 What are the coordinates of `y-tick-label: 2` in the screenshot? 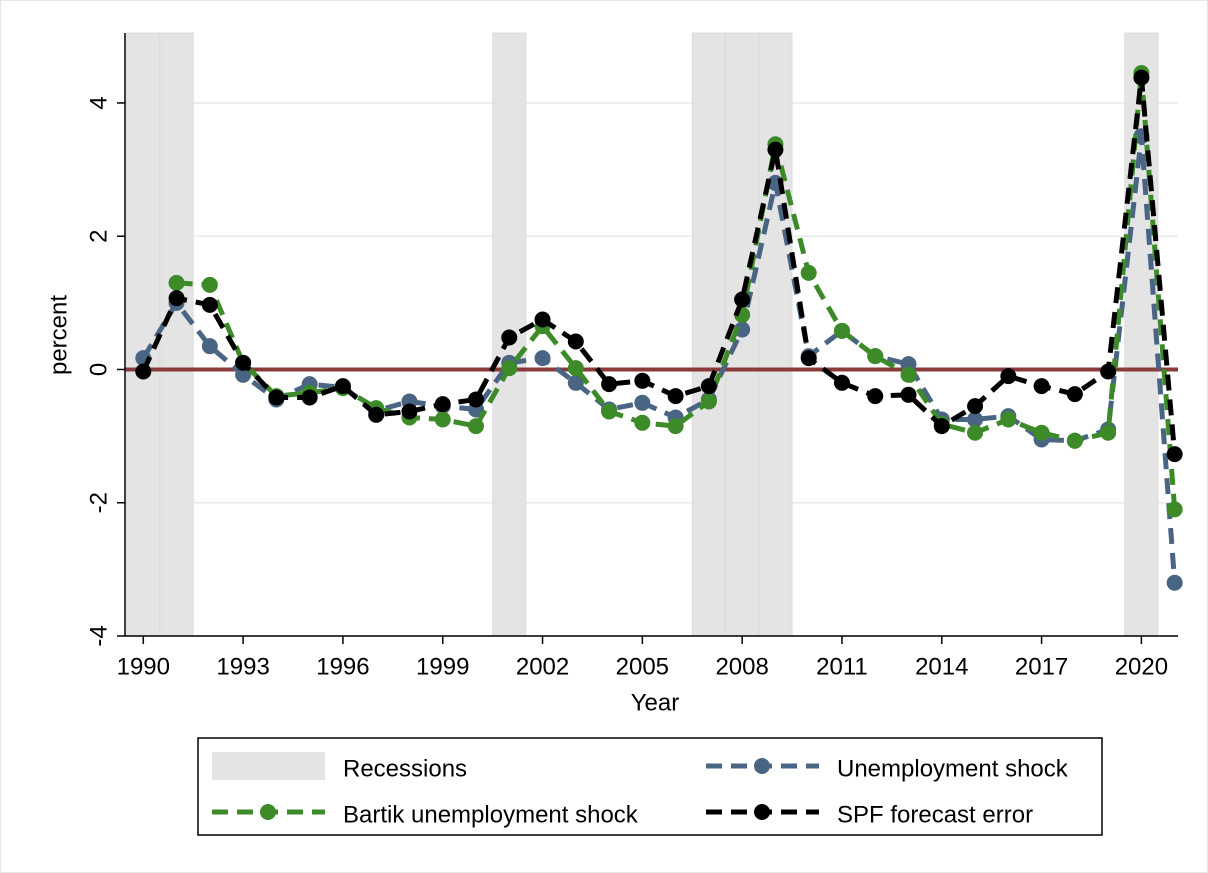 It's located at (98, 236).